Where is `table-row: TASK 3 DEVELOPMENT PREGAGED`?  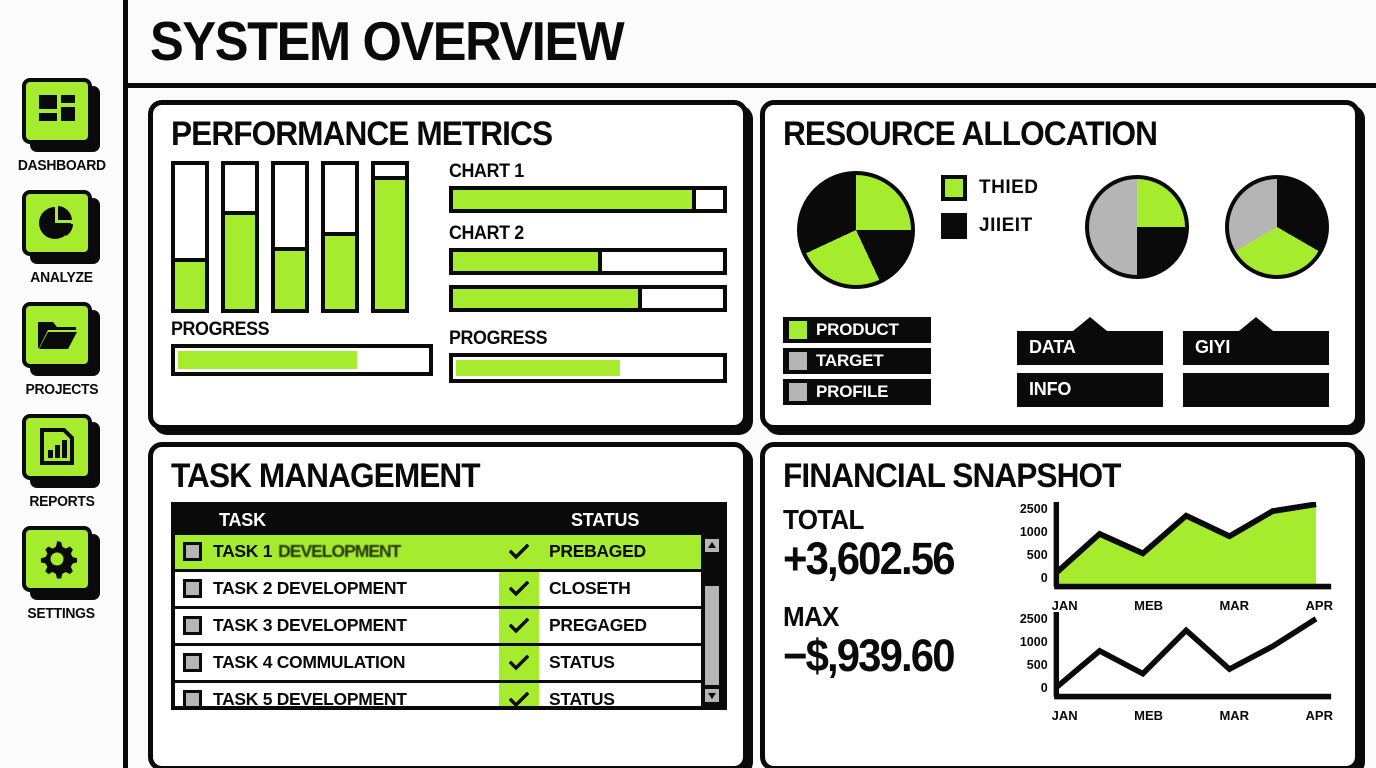 table-row: TASK 3 DEVELOPMENT PREGAGED is located at coordinates (438, 625).